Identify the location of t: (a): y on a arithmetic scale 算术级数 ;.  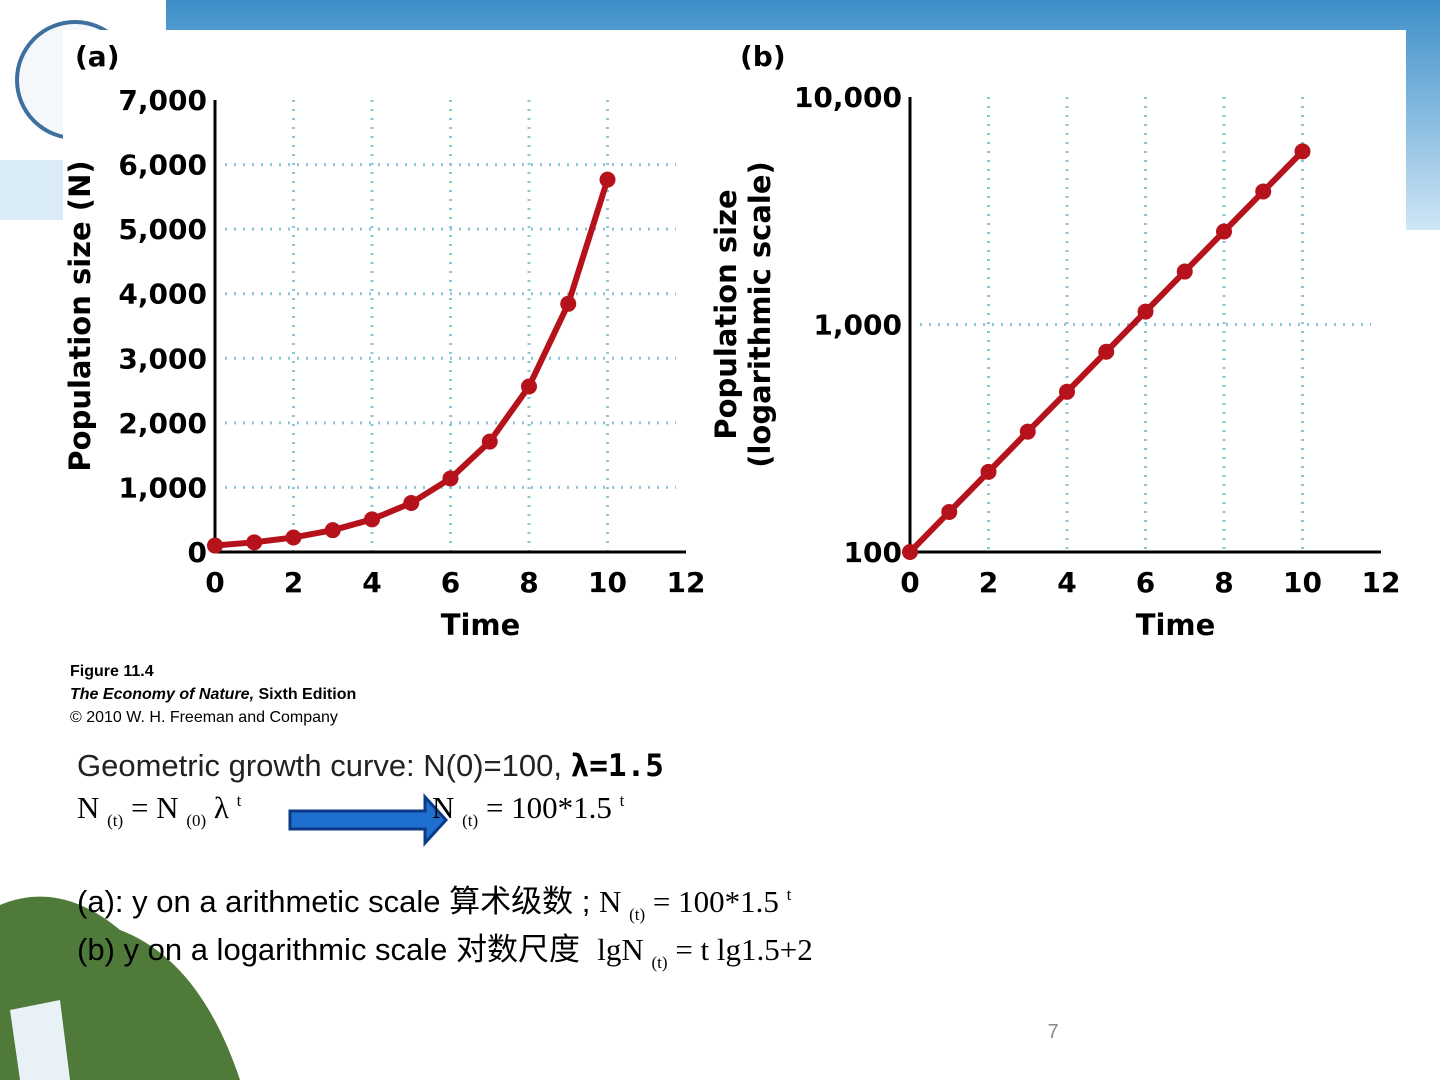
(338, 901).